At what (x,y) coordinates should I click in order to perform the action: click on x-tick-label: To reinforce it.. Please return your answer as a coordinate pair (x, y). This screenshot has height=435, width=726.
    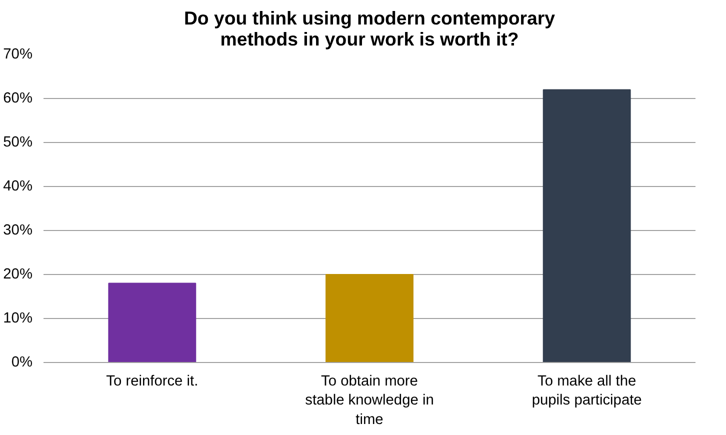
    Looking at the image, I should click on (152, 382).